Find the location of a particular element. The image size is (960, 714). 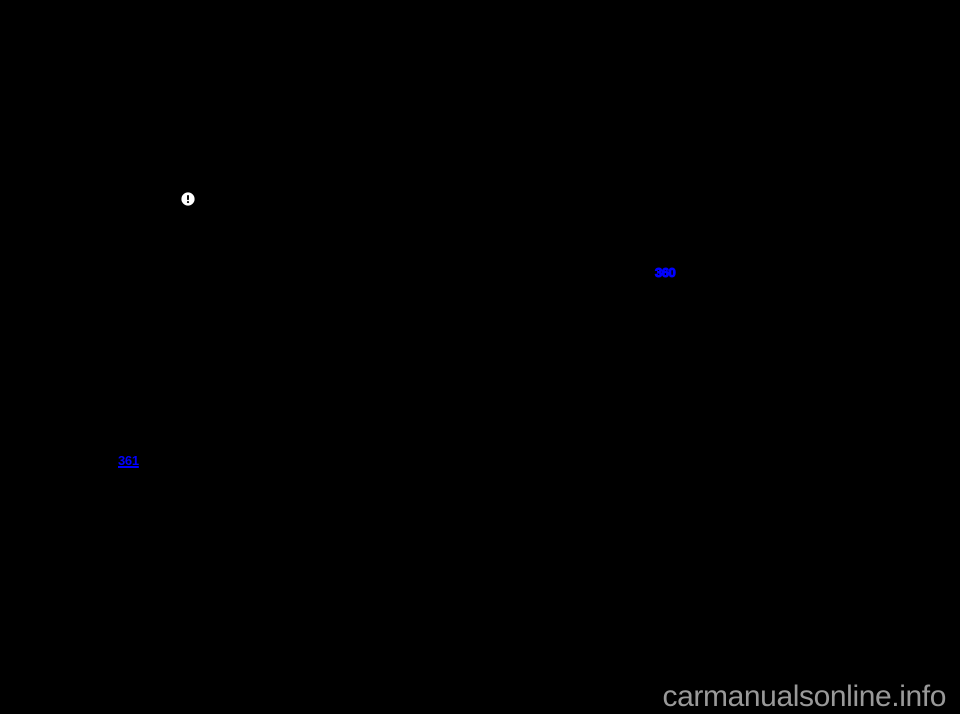

site-watermark: carmanualsonline.info is located at coordinates (804, 696).